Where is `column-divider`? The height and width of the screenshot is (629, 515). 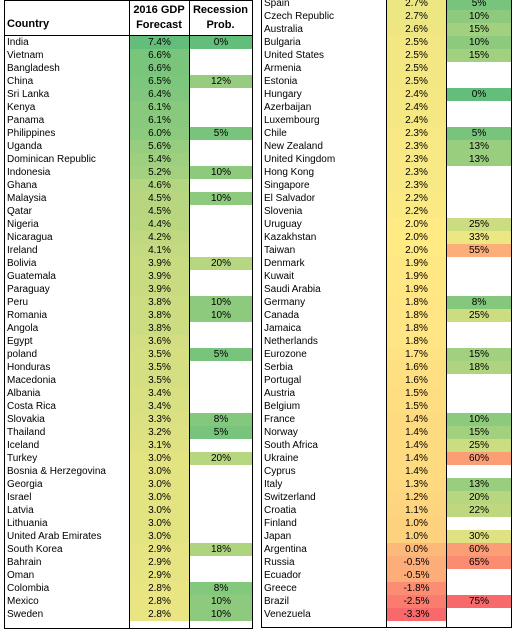 column-divider is located at coordinates (386, 313).